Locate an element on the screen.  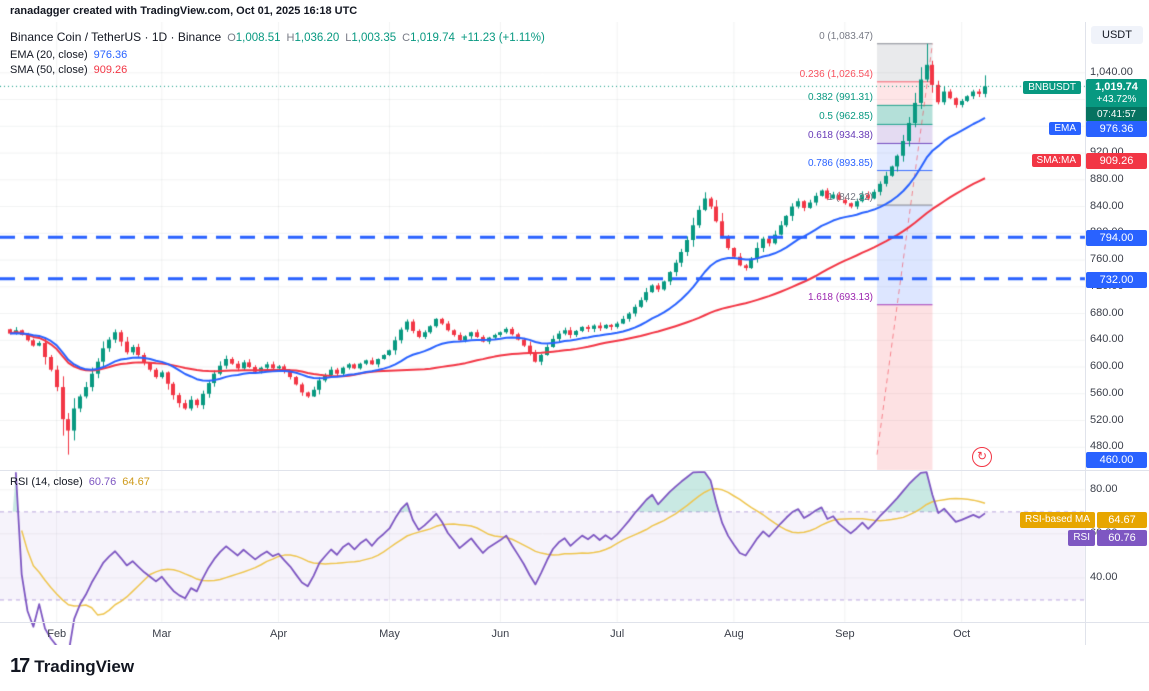
sma-value: 909.26 is located at coordinates (110, 70).